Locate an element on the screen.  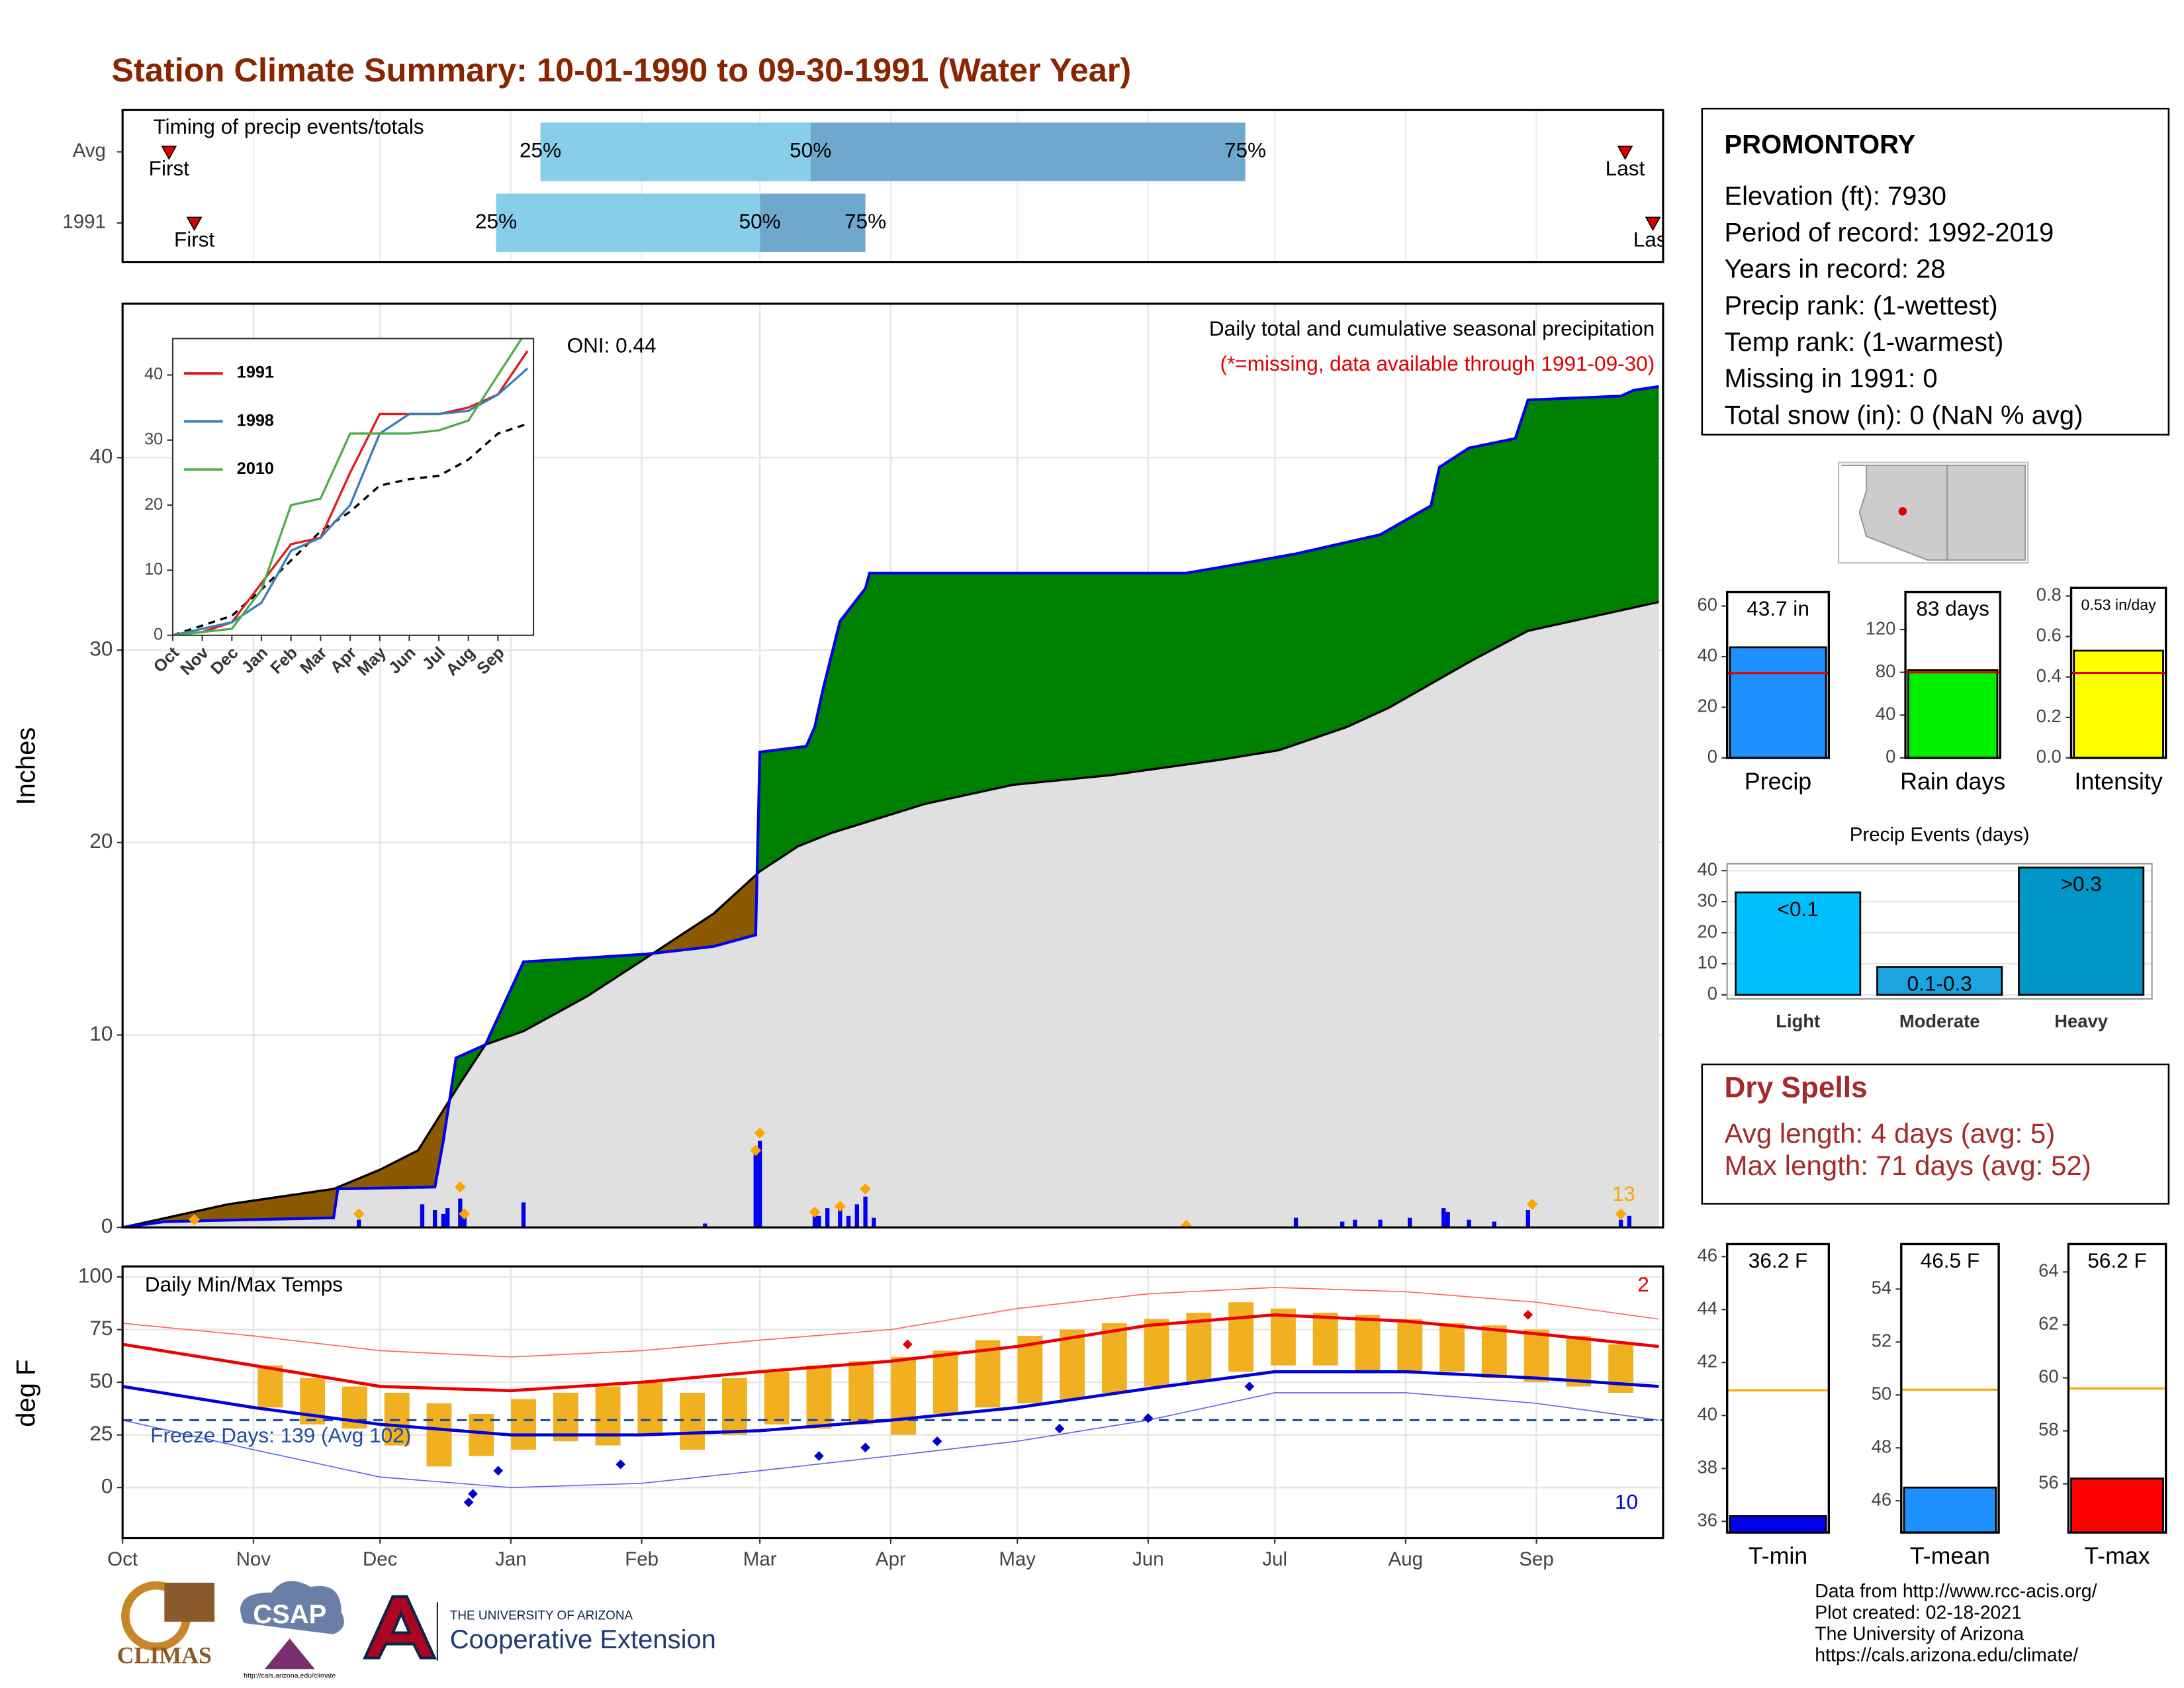
legend-label: 1998 is located at coordinates (256, 420).